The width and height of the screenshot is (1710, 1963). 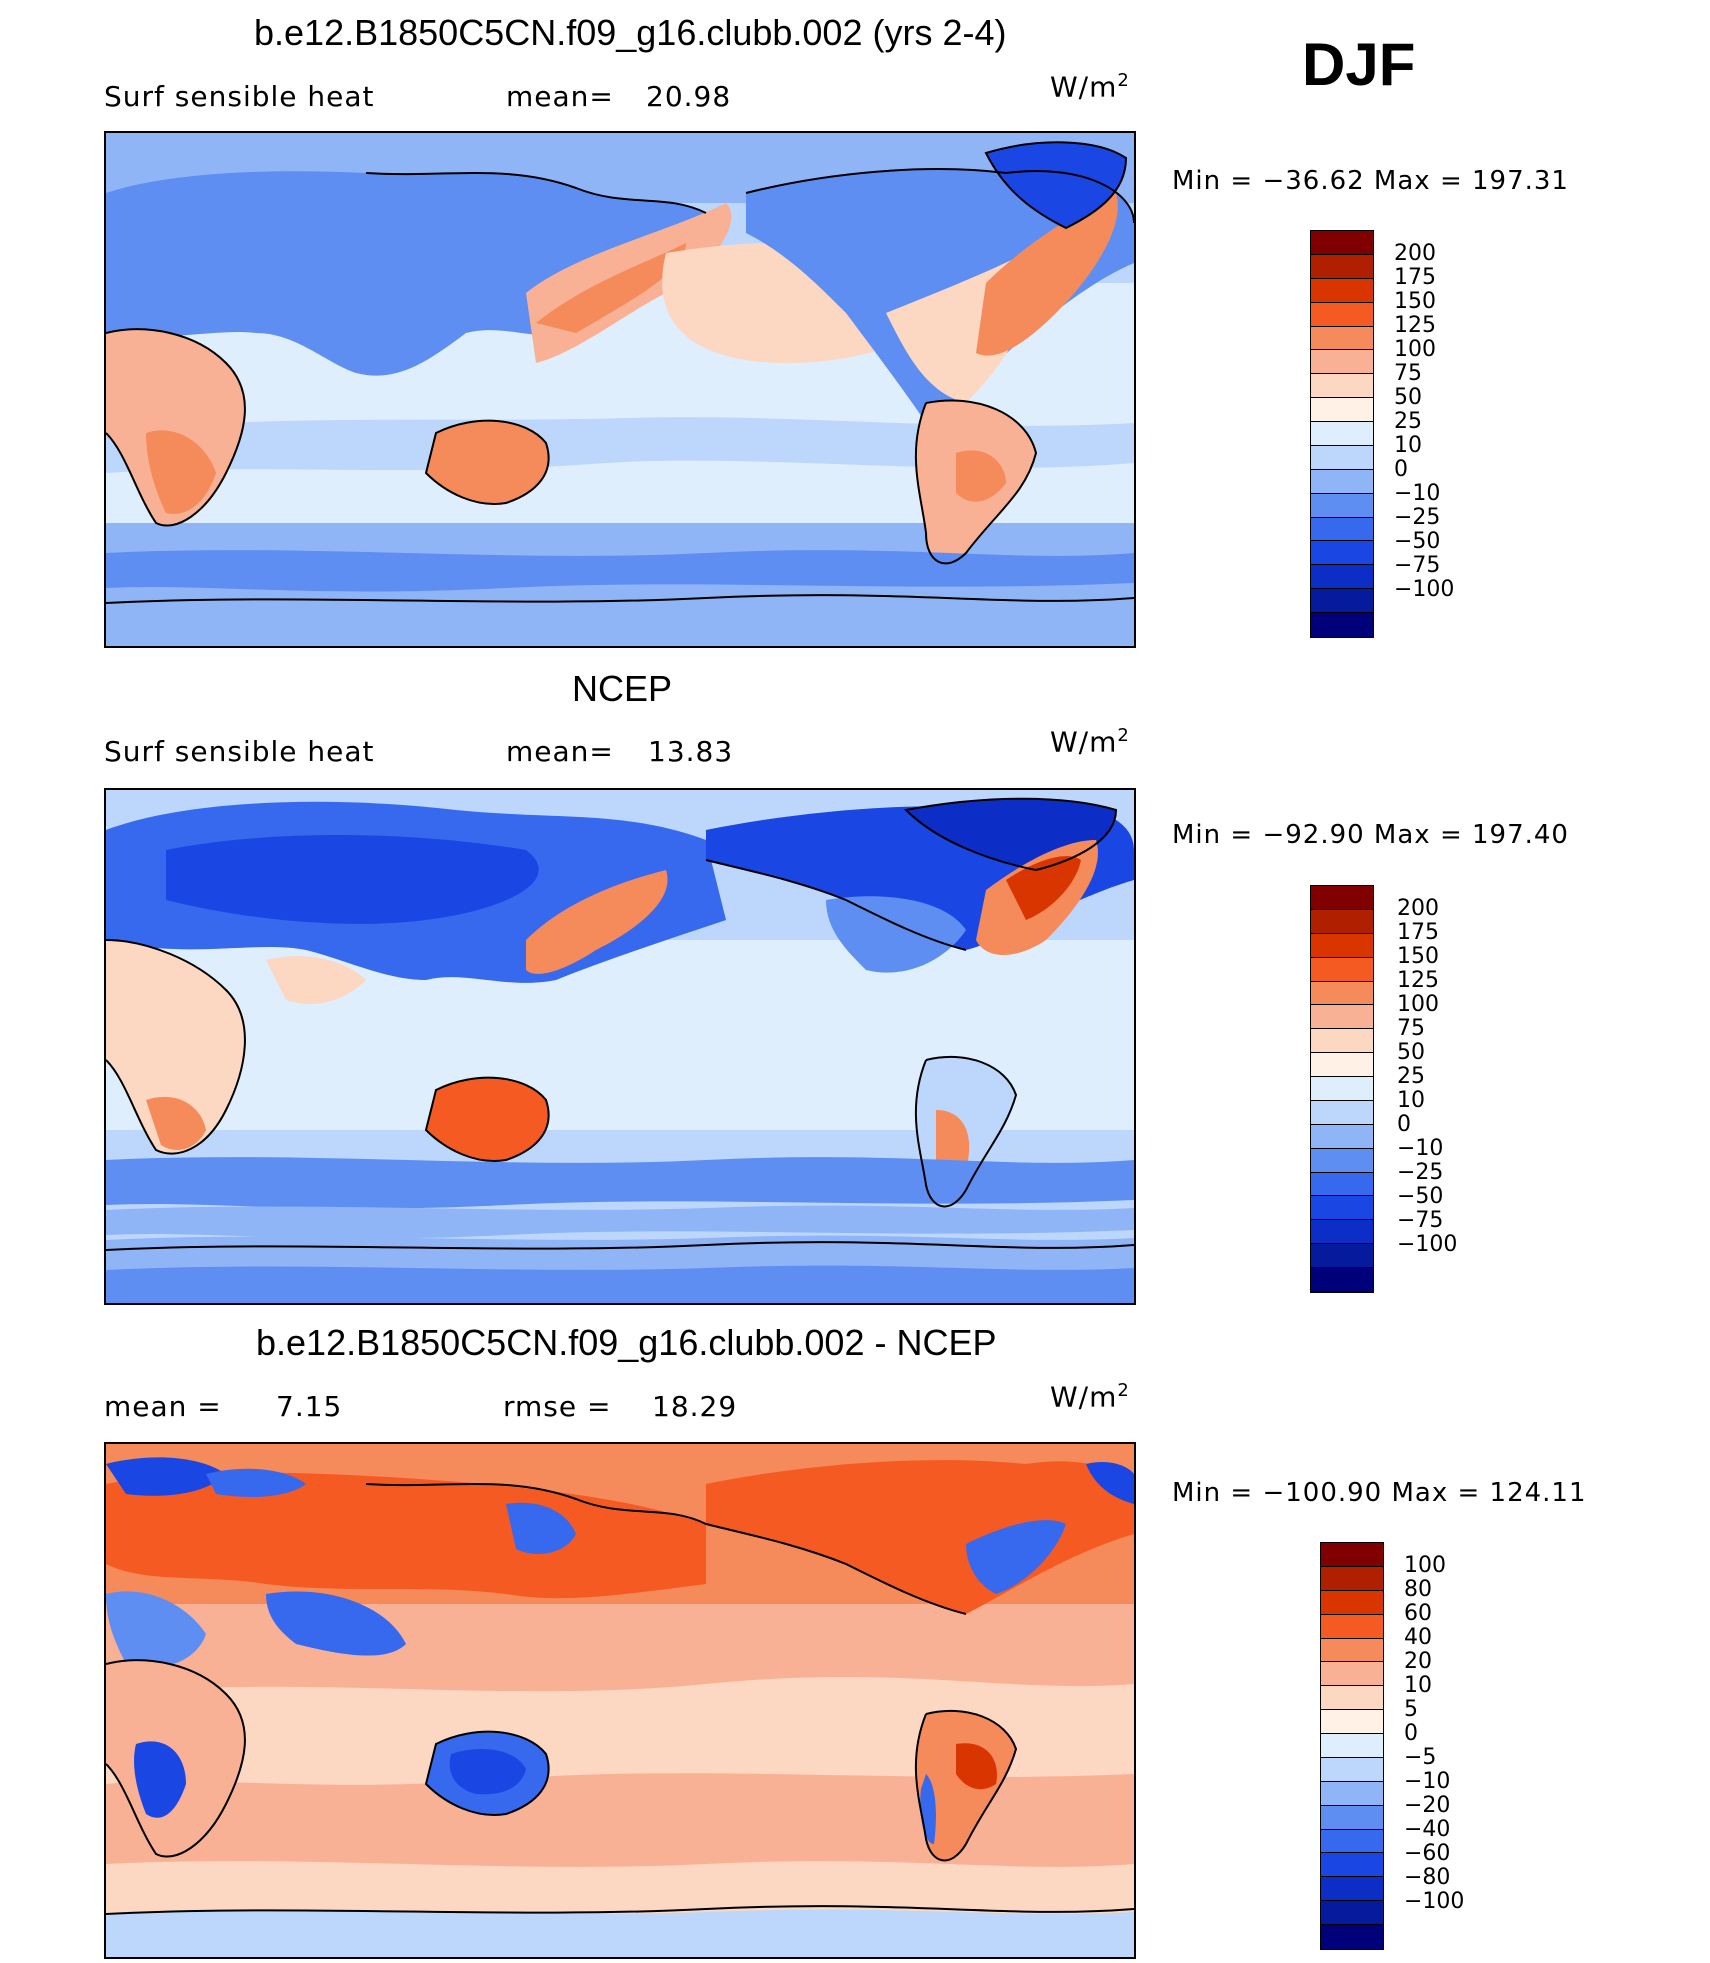 What do you see at coordinates (1420, 1757) in the screenshot?
I see `colorbar-label: −5` at bounding box center [1420, 1757].